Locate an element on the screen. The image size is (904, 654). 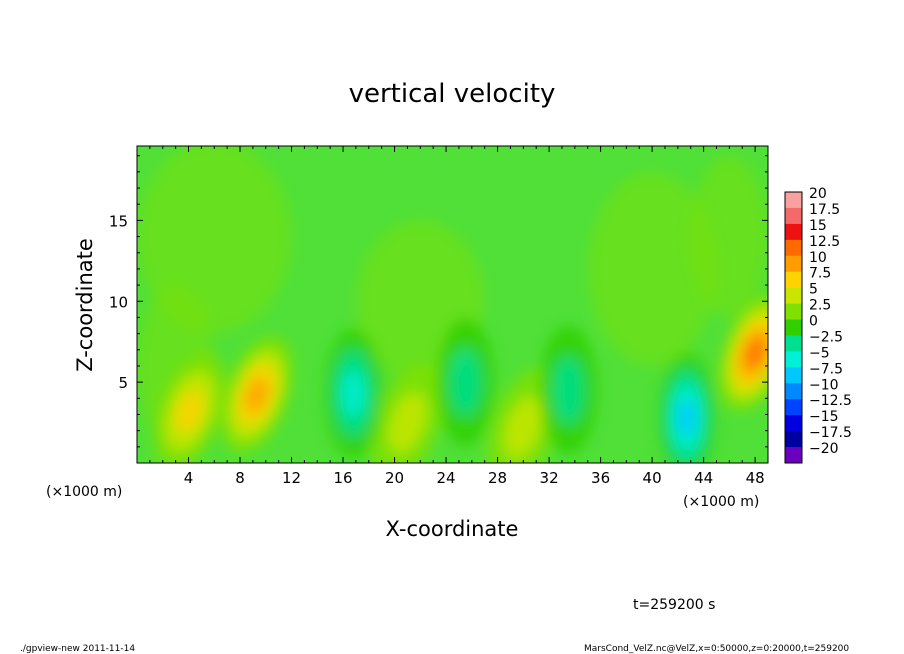
colorbar-label: −17.5 is located at coordinates (830, 433).